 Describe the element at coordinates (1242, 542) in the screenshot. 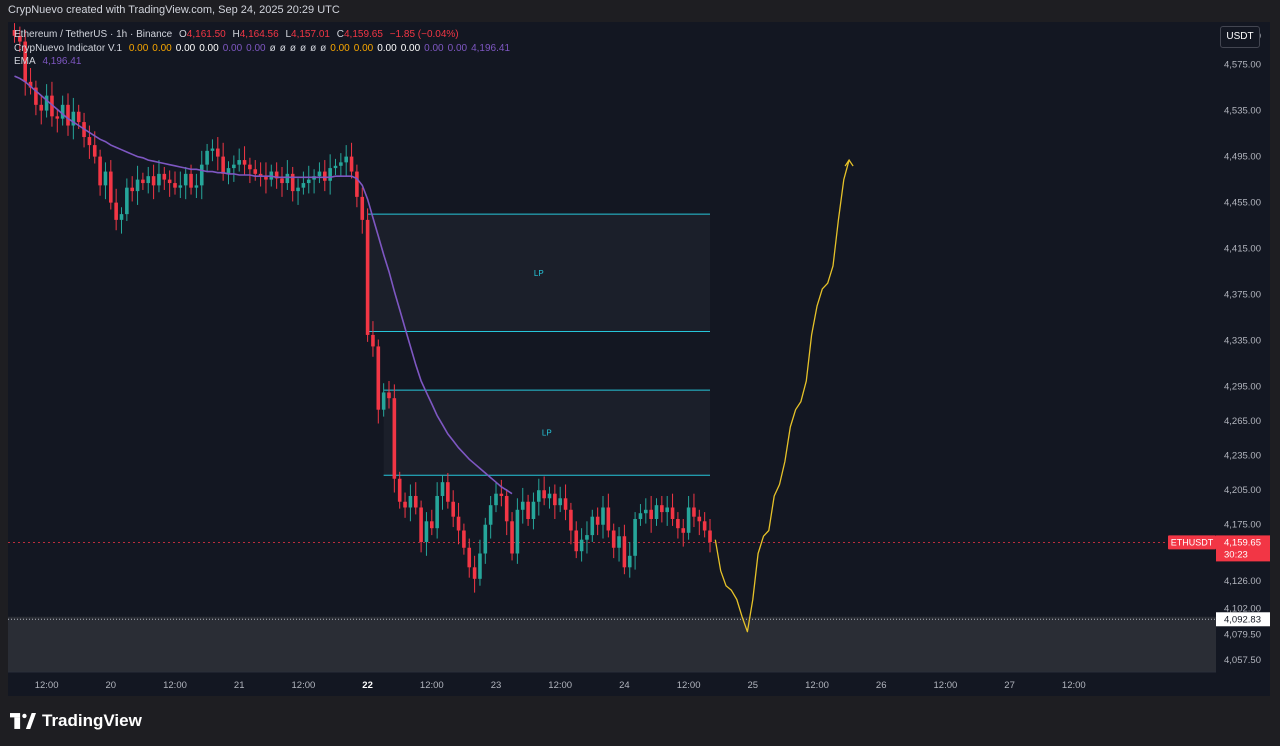

I see `last-price-label: 4,159.65` at that location.